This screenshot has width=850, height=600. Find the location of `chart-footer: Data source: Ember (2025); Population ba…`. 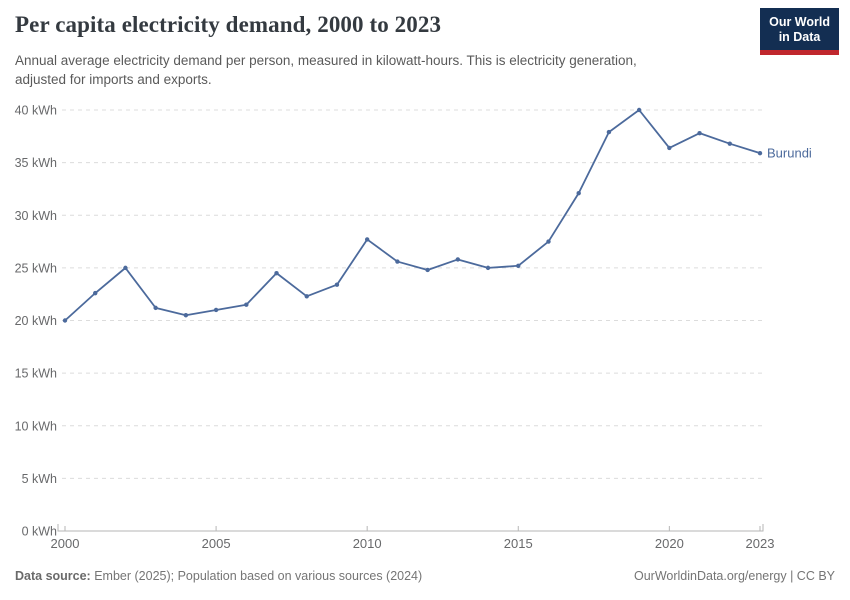

chart-footer: Data source: Ember (2025); Population ba… is located at coordinates (425, 576).